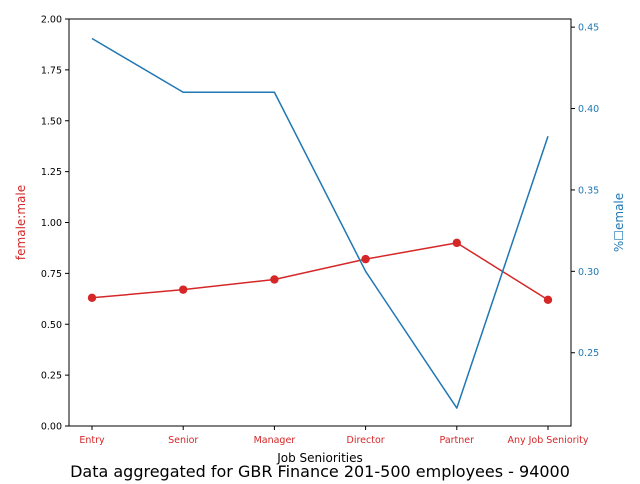  I want to click on left-y-tick-label: 0.50, so click(51, 325).